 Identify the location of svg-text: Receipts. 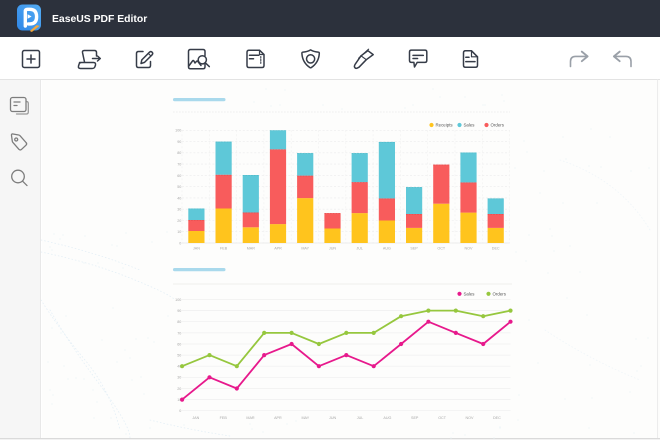
(445, 125).